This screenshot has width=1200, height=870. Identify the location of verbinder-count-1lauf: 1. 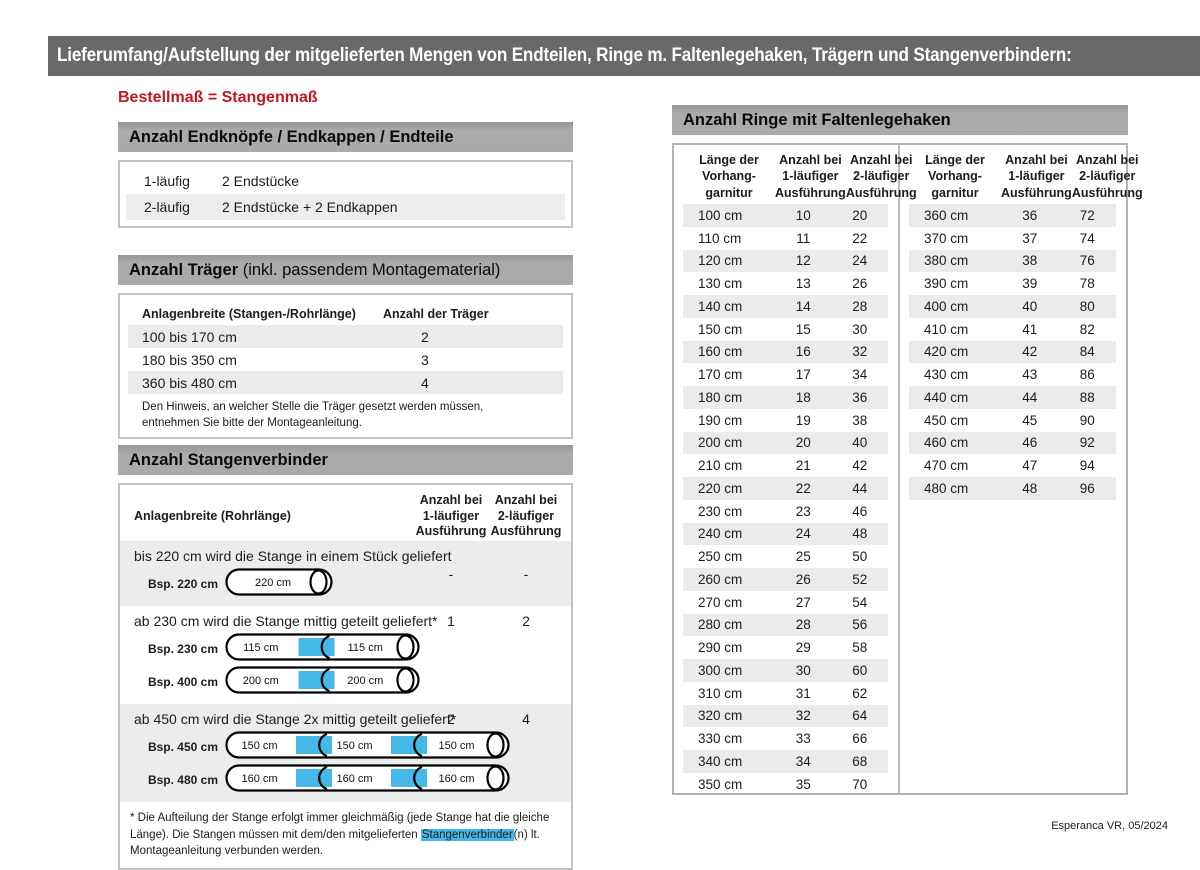
(451, 621).